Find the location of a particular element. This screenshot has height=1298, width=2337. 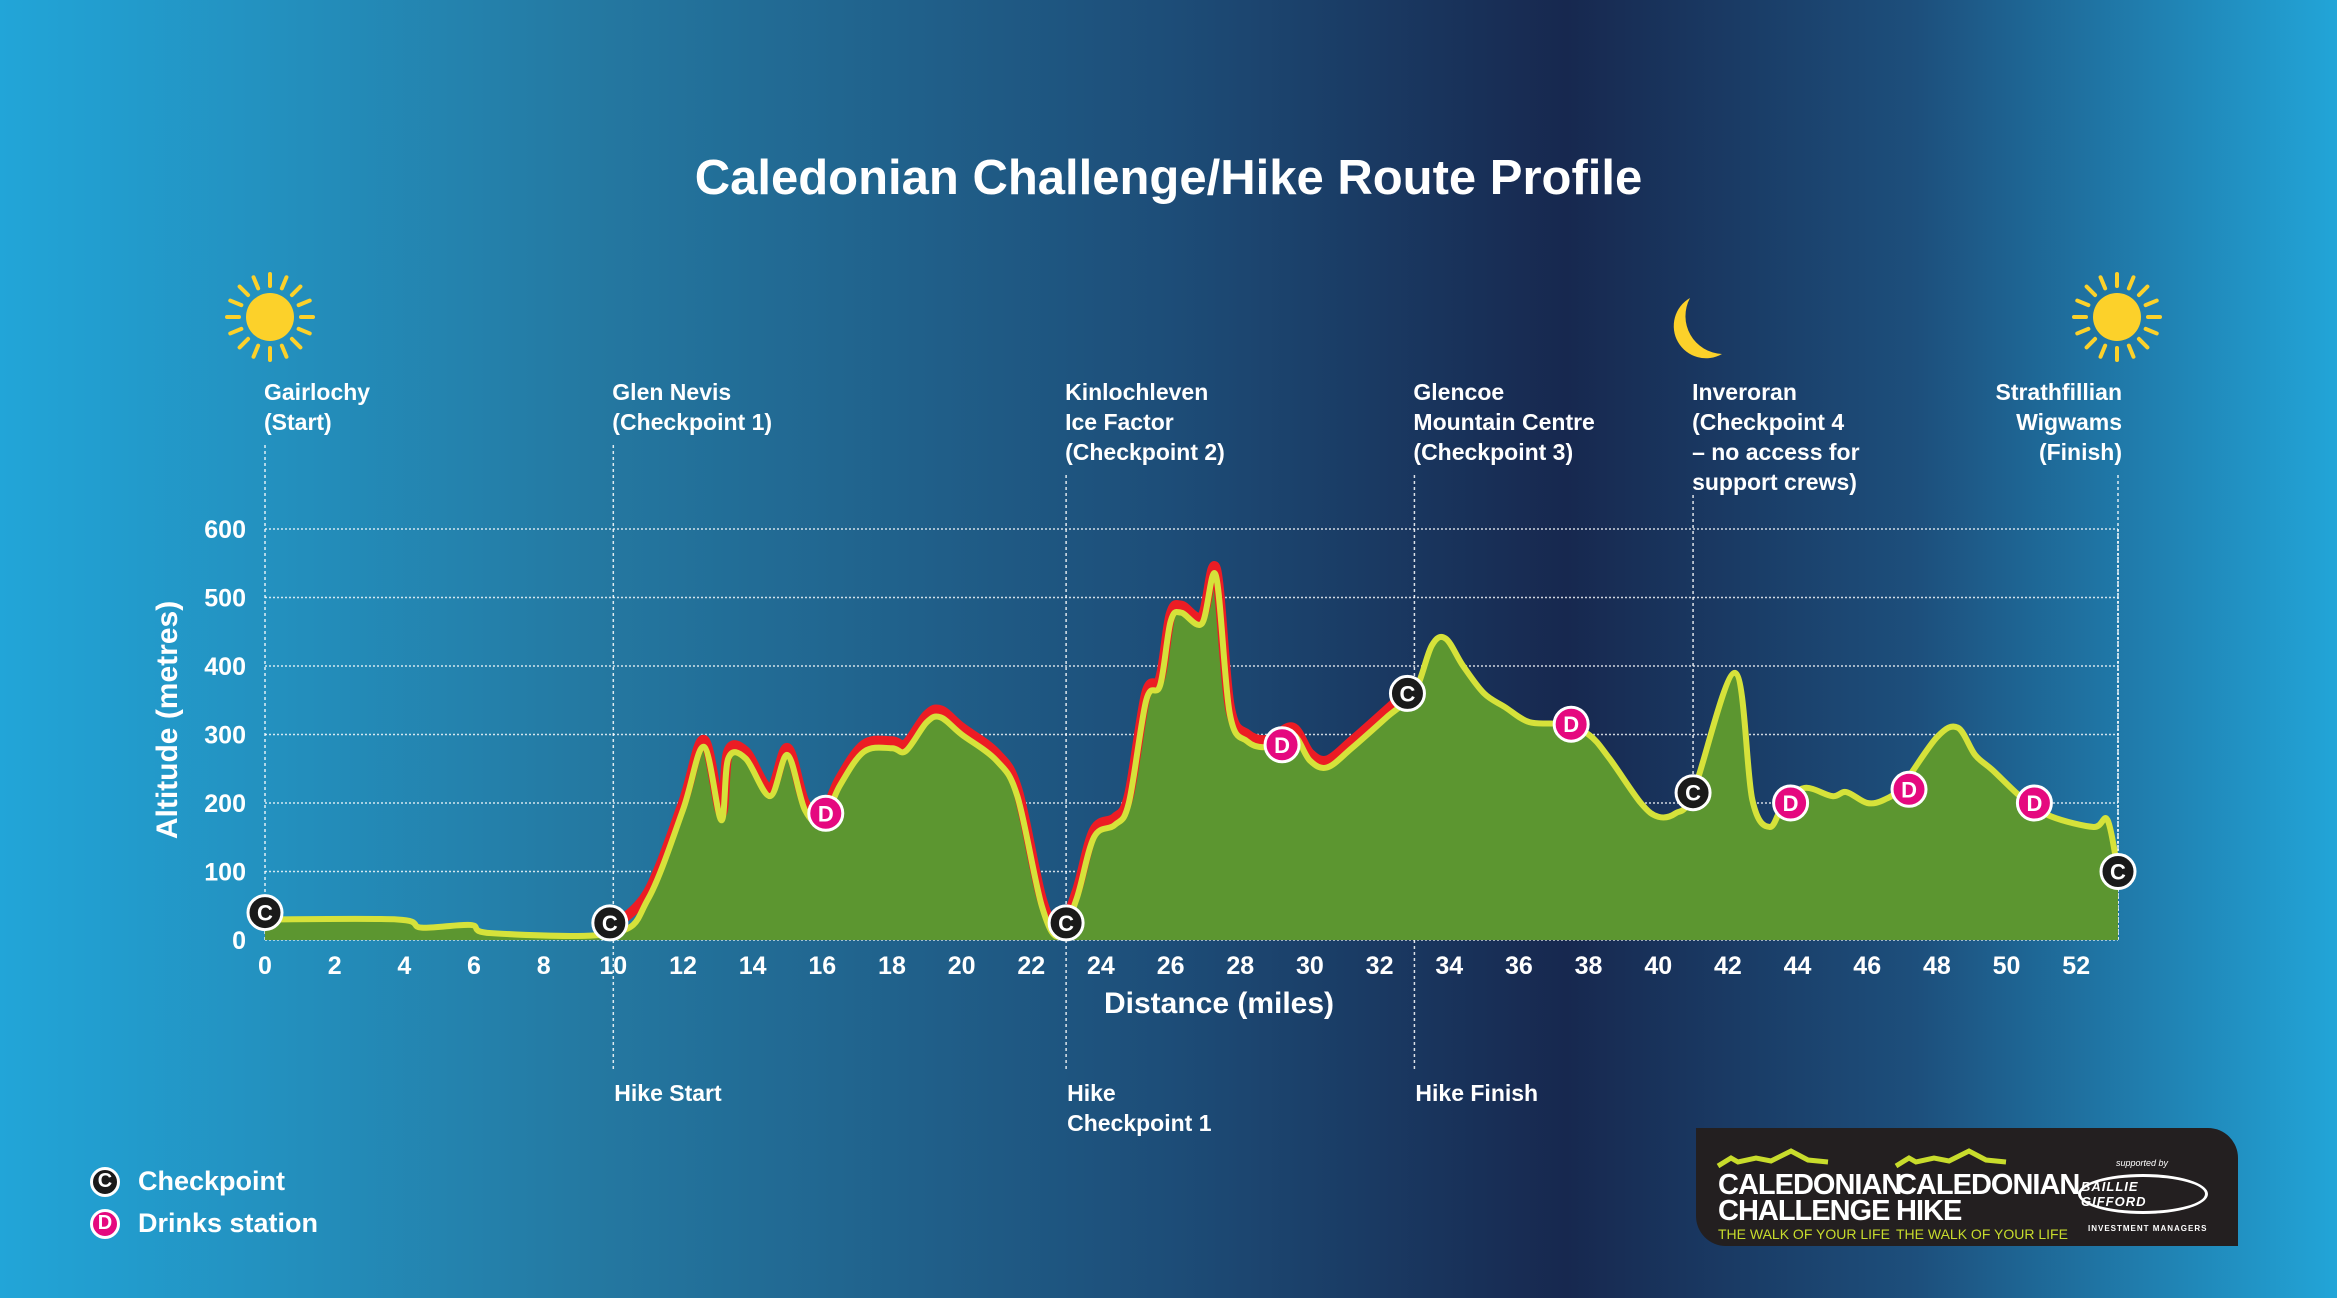

x-tick-label: 20 is located at coordinates (962, 966).